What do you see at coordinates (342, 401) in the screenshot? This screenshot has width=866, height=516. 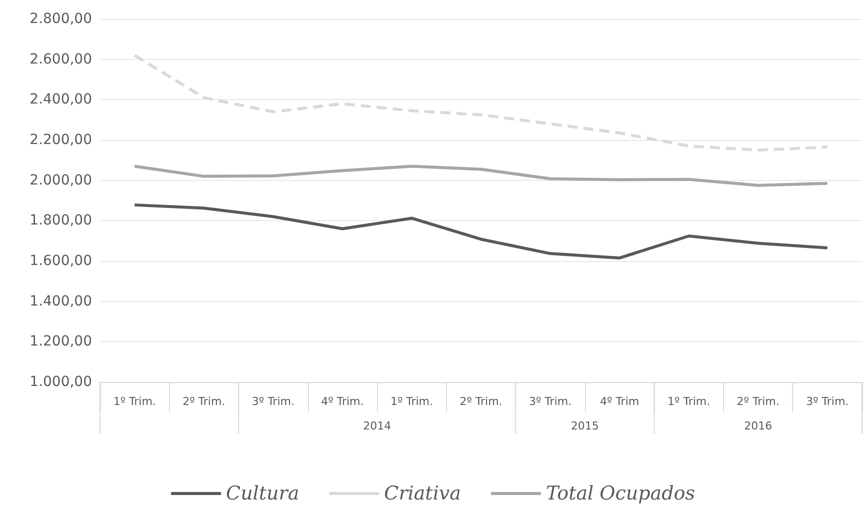 I see `x-tick-label: 4º Trim.` at bounding box center [342, 401].